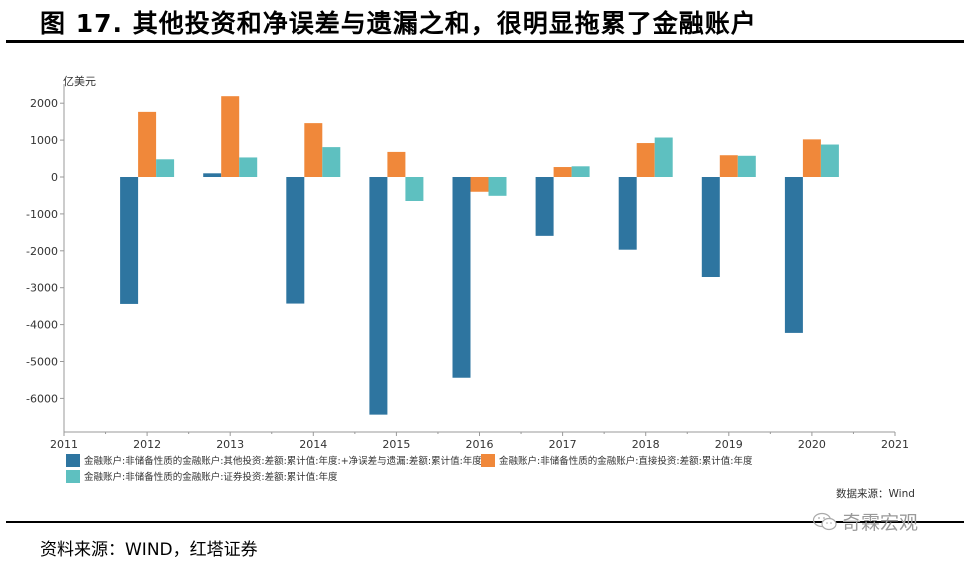 The image size is (974, 567). What do you see at coordinates (44, 140) in the screenshot?
I see `y-tick-label: 1000` at bounding box center [44, 140].